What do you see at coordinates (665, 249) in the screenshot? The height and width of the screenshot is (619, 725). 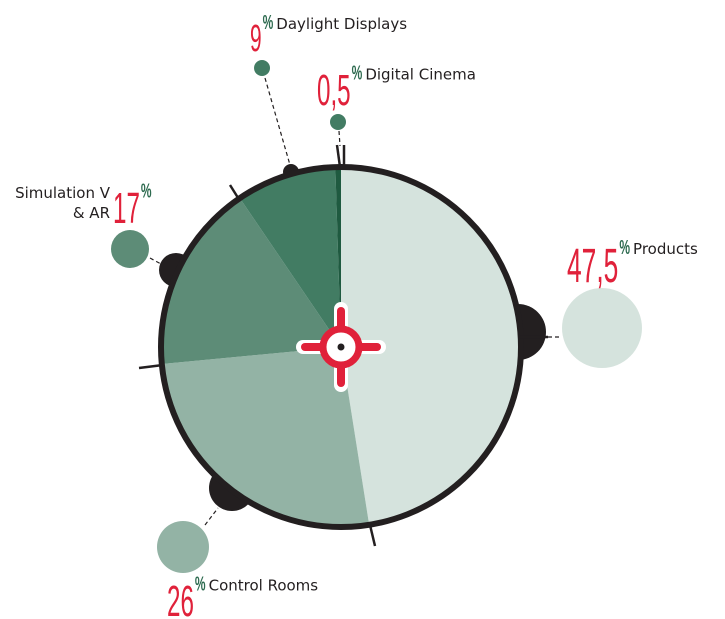 I see `category-label: Products` at bounding box center [665, 249].